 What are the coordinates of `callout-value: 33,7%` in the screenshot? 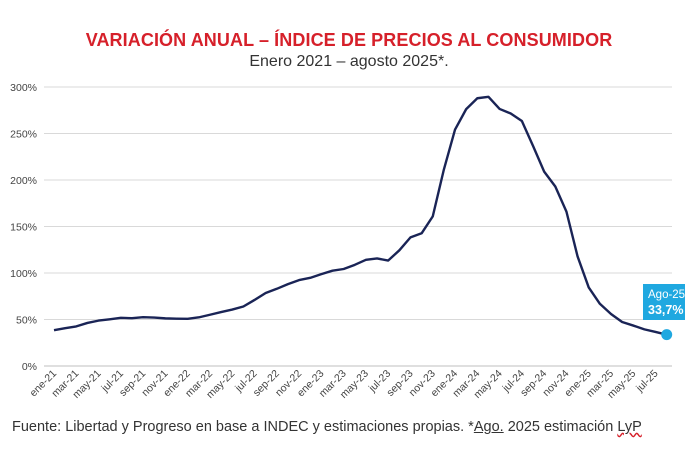 It's located at (665, 310).